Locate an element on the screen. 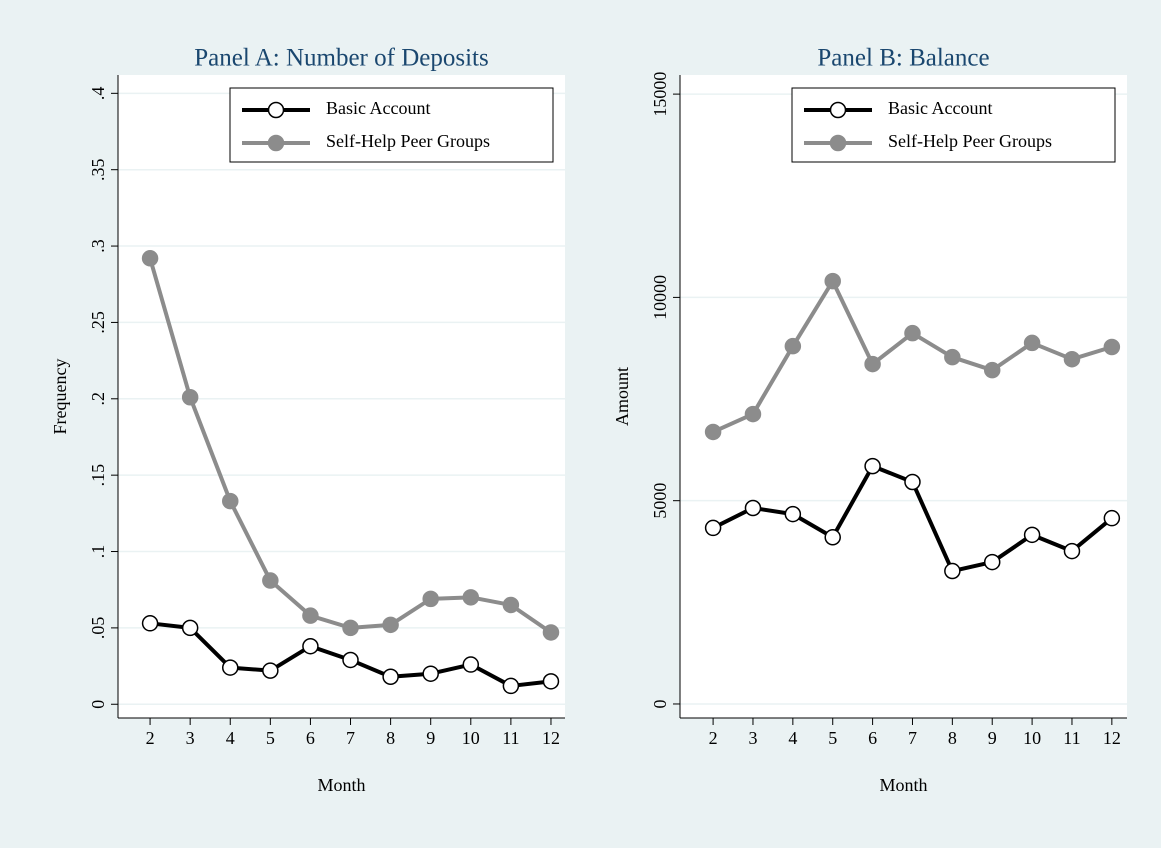 This screenshot has height=848, width=1161. y-tick-label: 15000 is located at coordinates (660, 94).